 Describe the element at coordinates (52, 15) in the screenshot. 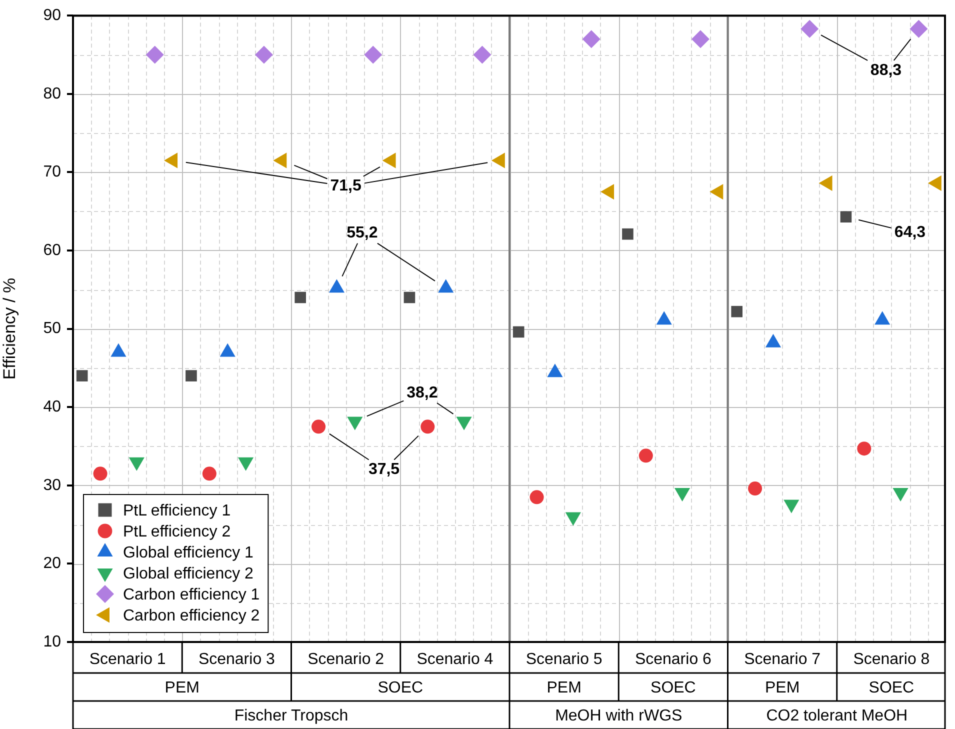

I see `y-tick-label: 90` at that location.